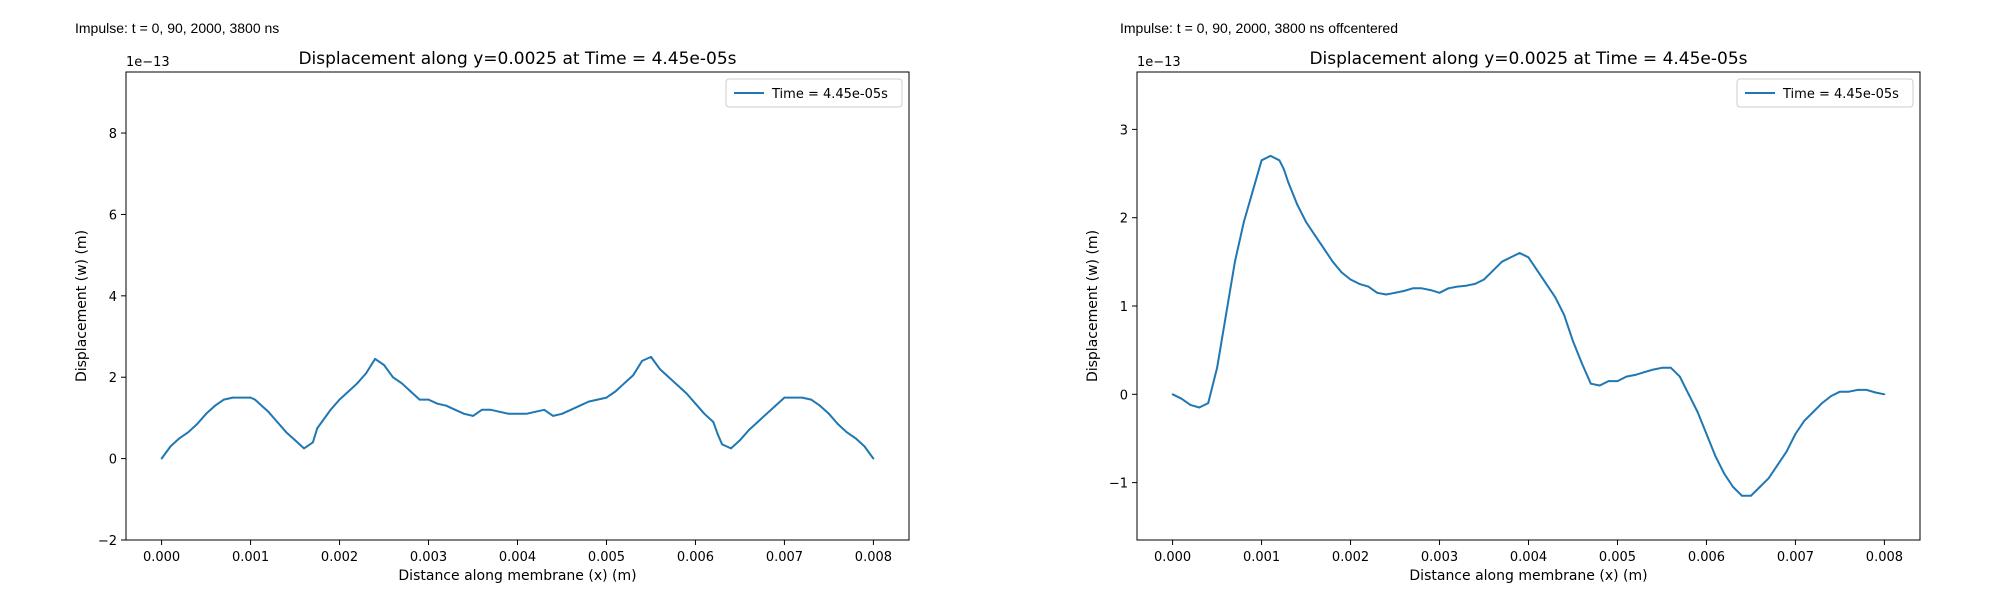 The image size is (2000, 600). What do you see at coordinates (1617, 557) in the screenshot?
I see `x-tick-label: 0.005` at bounding box center [1617, 557].